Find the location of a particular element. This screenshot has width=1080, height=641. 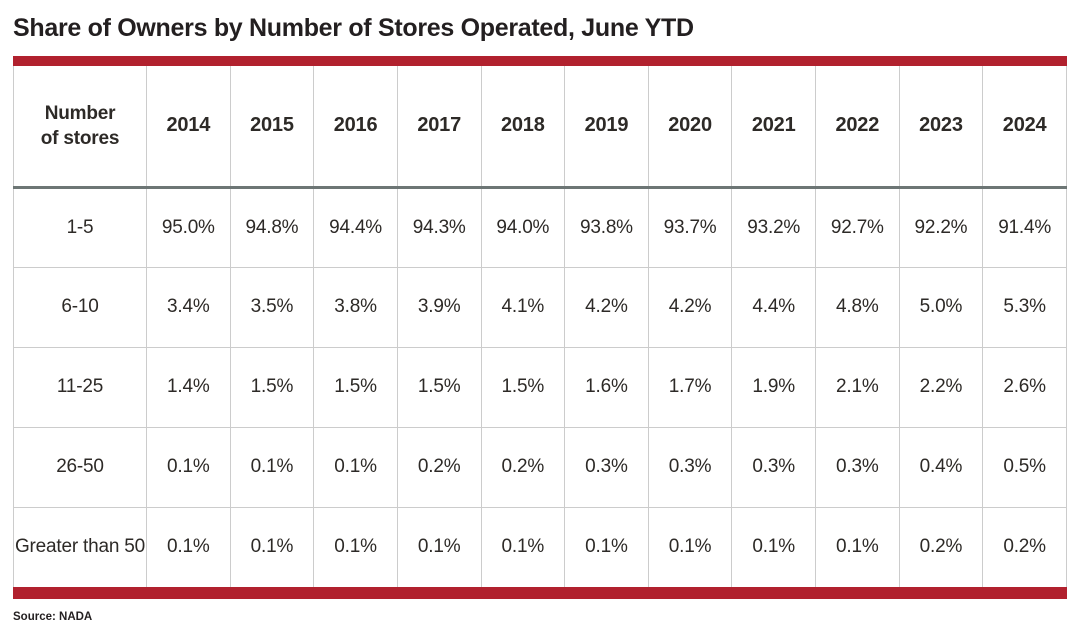

share-cell: 92.7% is located at coordinates (857, 227).